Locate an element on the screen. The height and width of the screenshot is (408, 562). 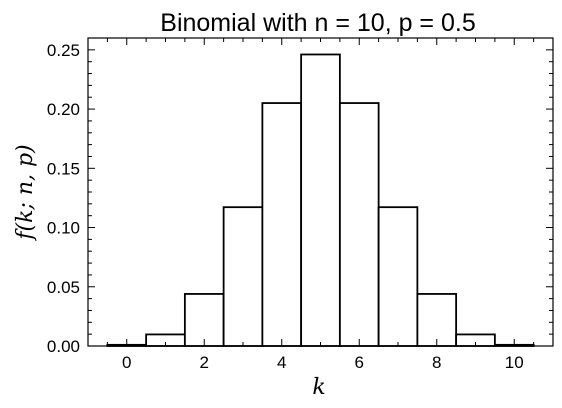
x-axis-label: k is located at coordinates (318, 387).